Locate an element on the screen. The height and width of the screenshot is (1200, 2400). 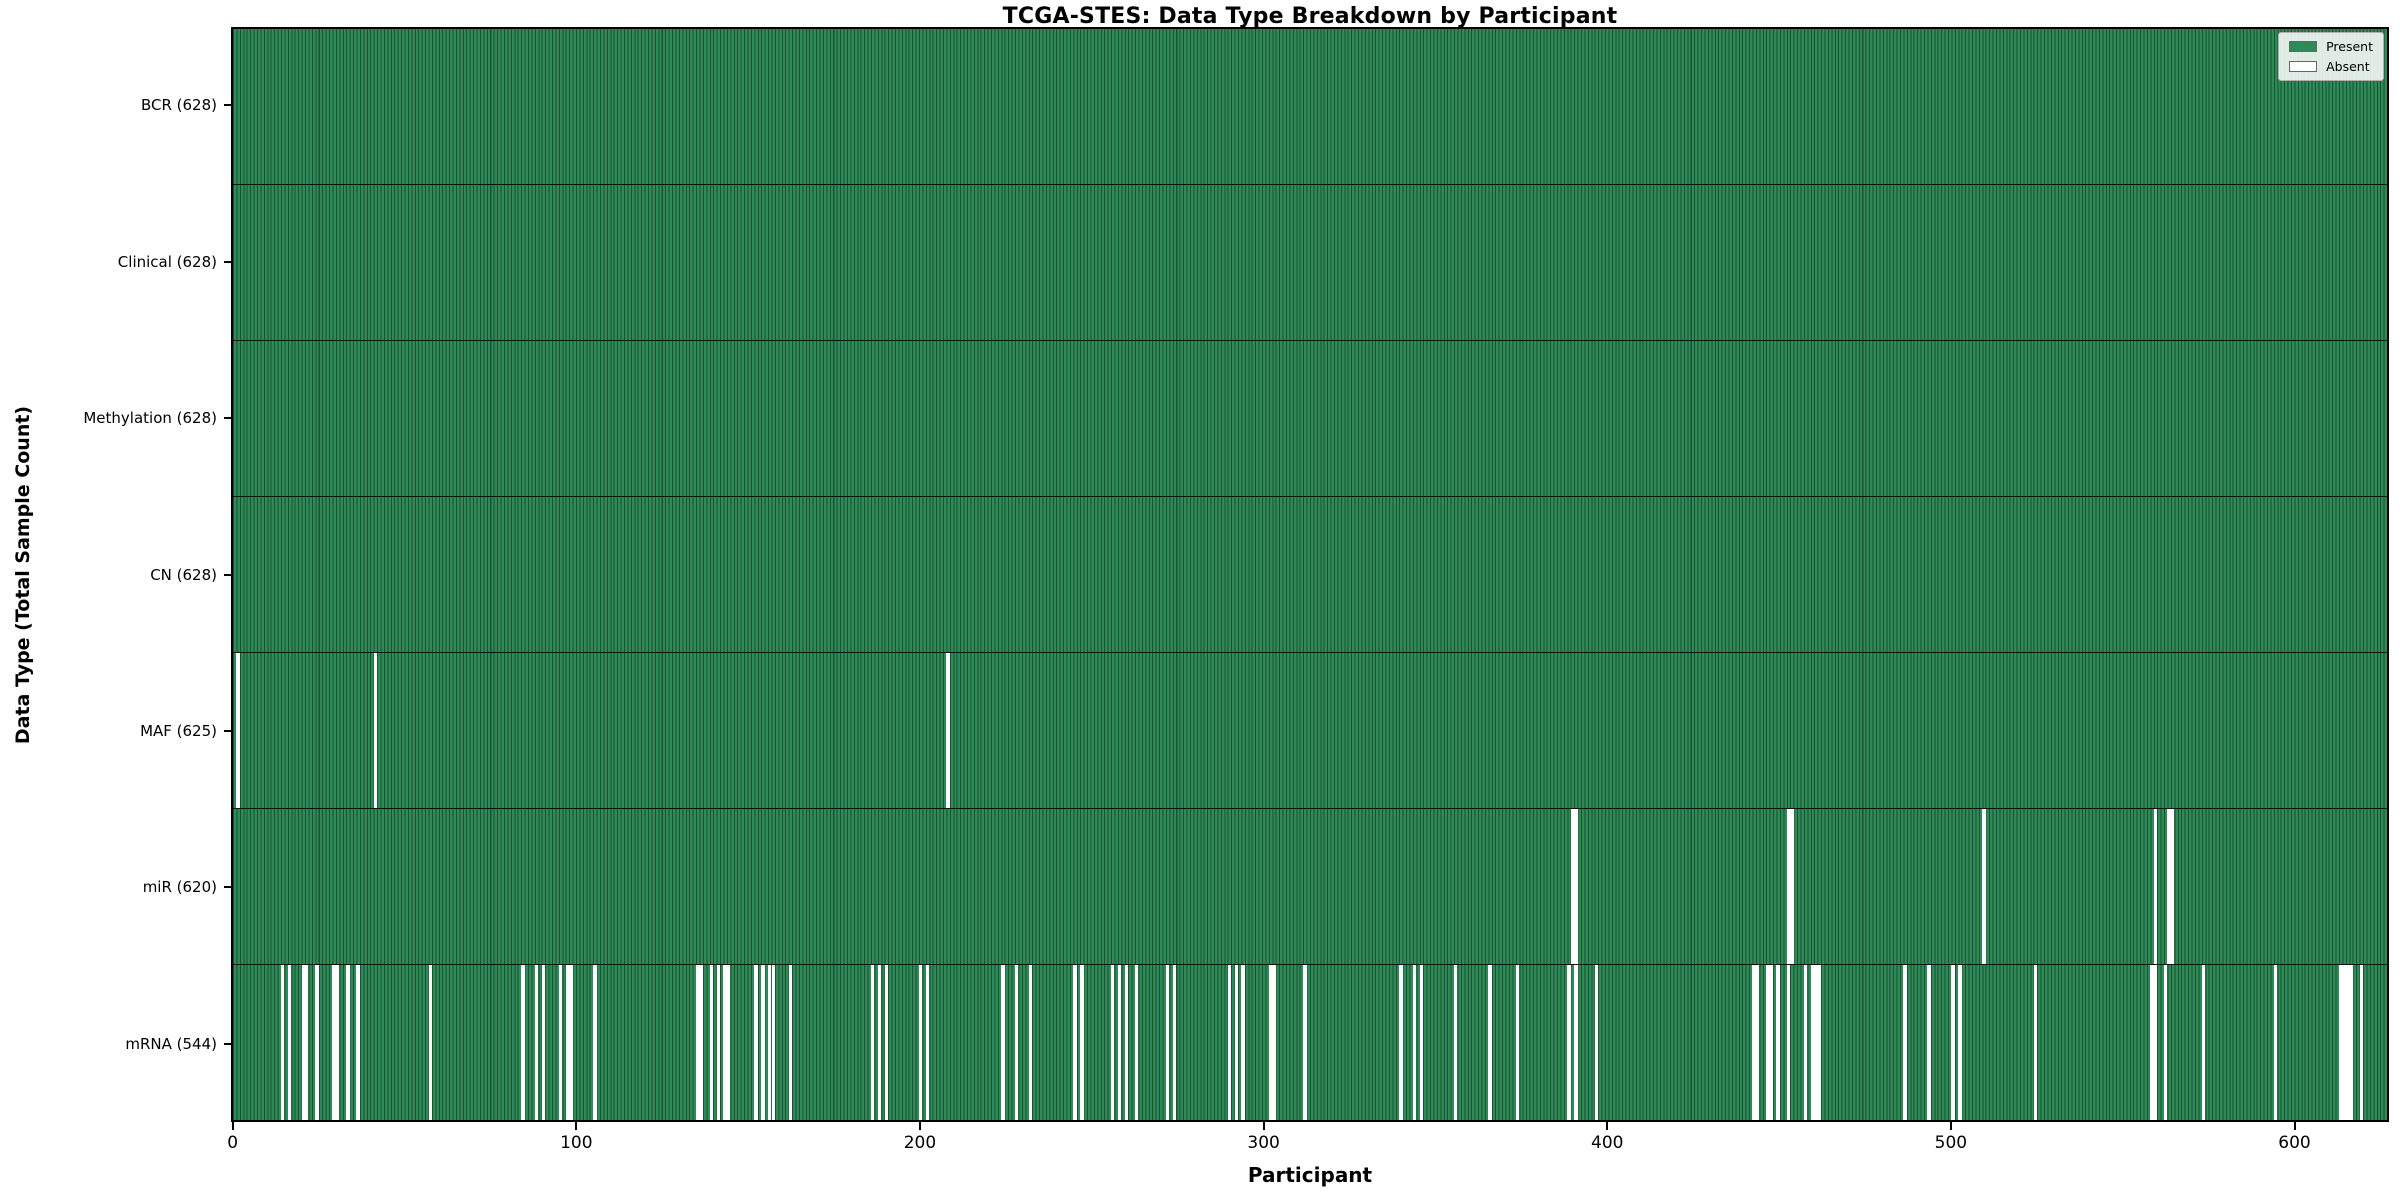
y-tick-label-methylation: Methylation (628) is located at coordinates (150, 418).